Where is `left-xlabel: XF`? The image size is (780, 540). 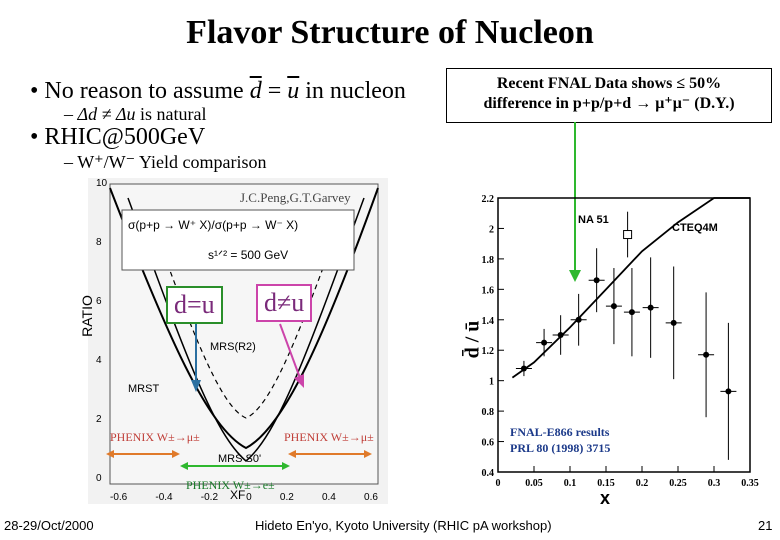
left-xlabel: XF is located at coordinates (238, 495).